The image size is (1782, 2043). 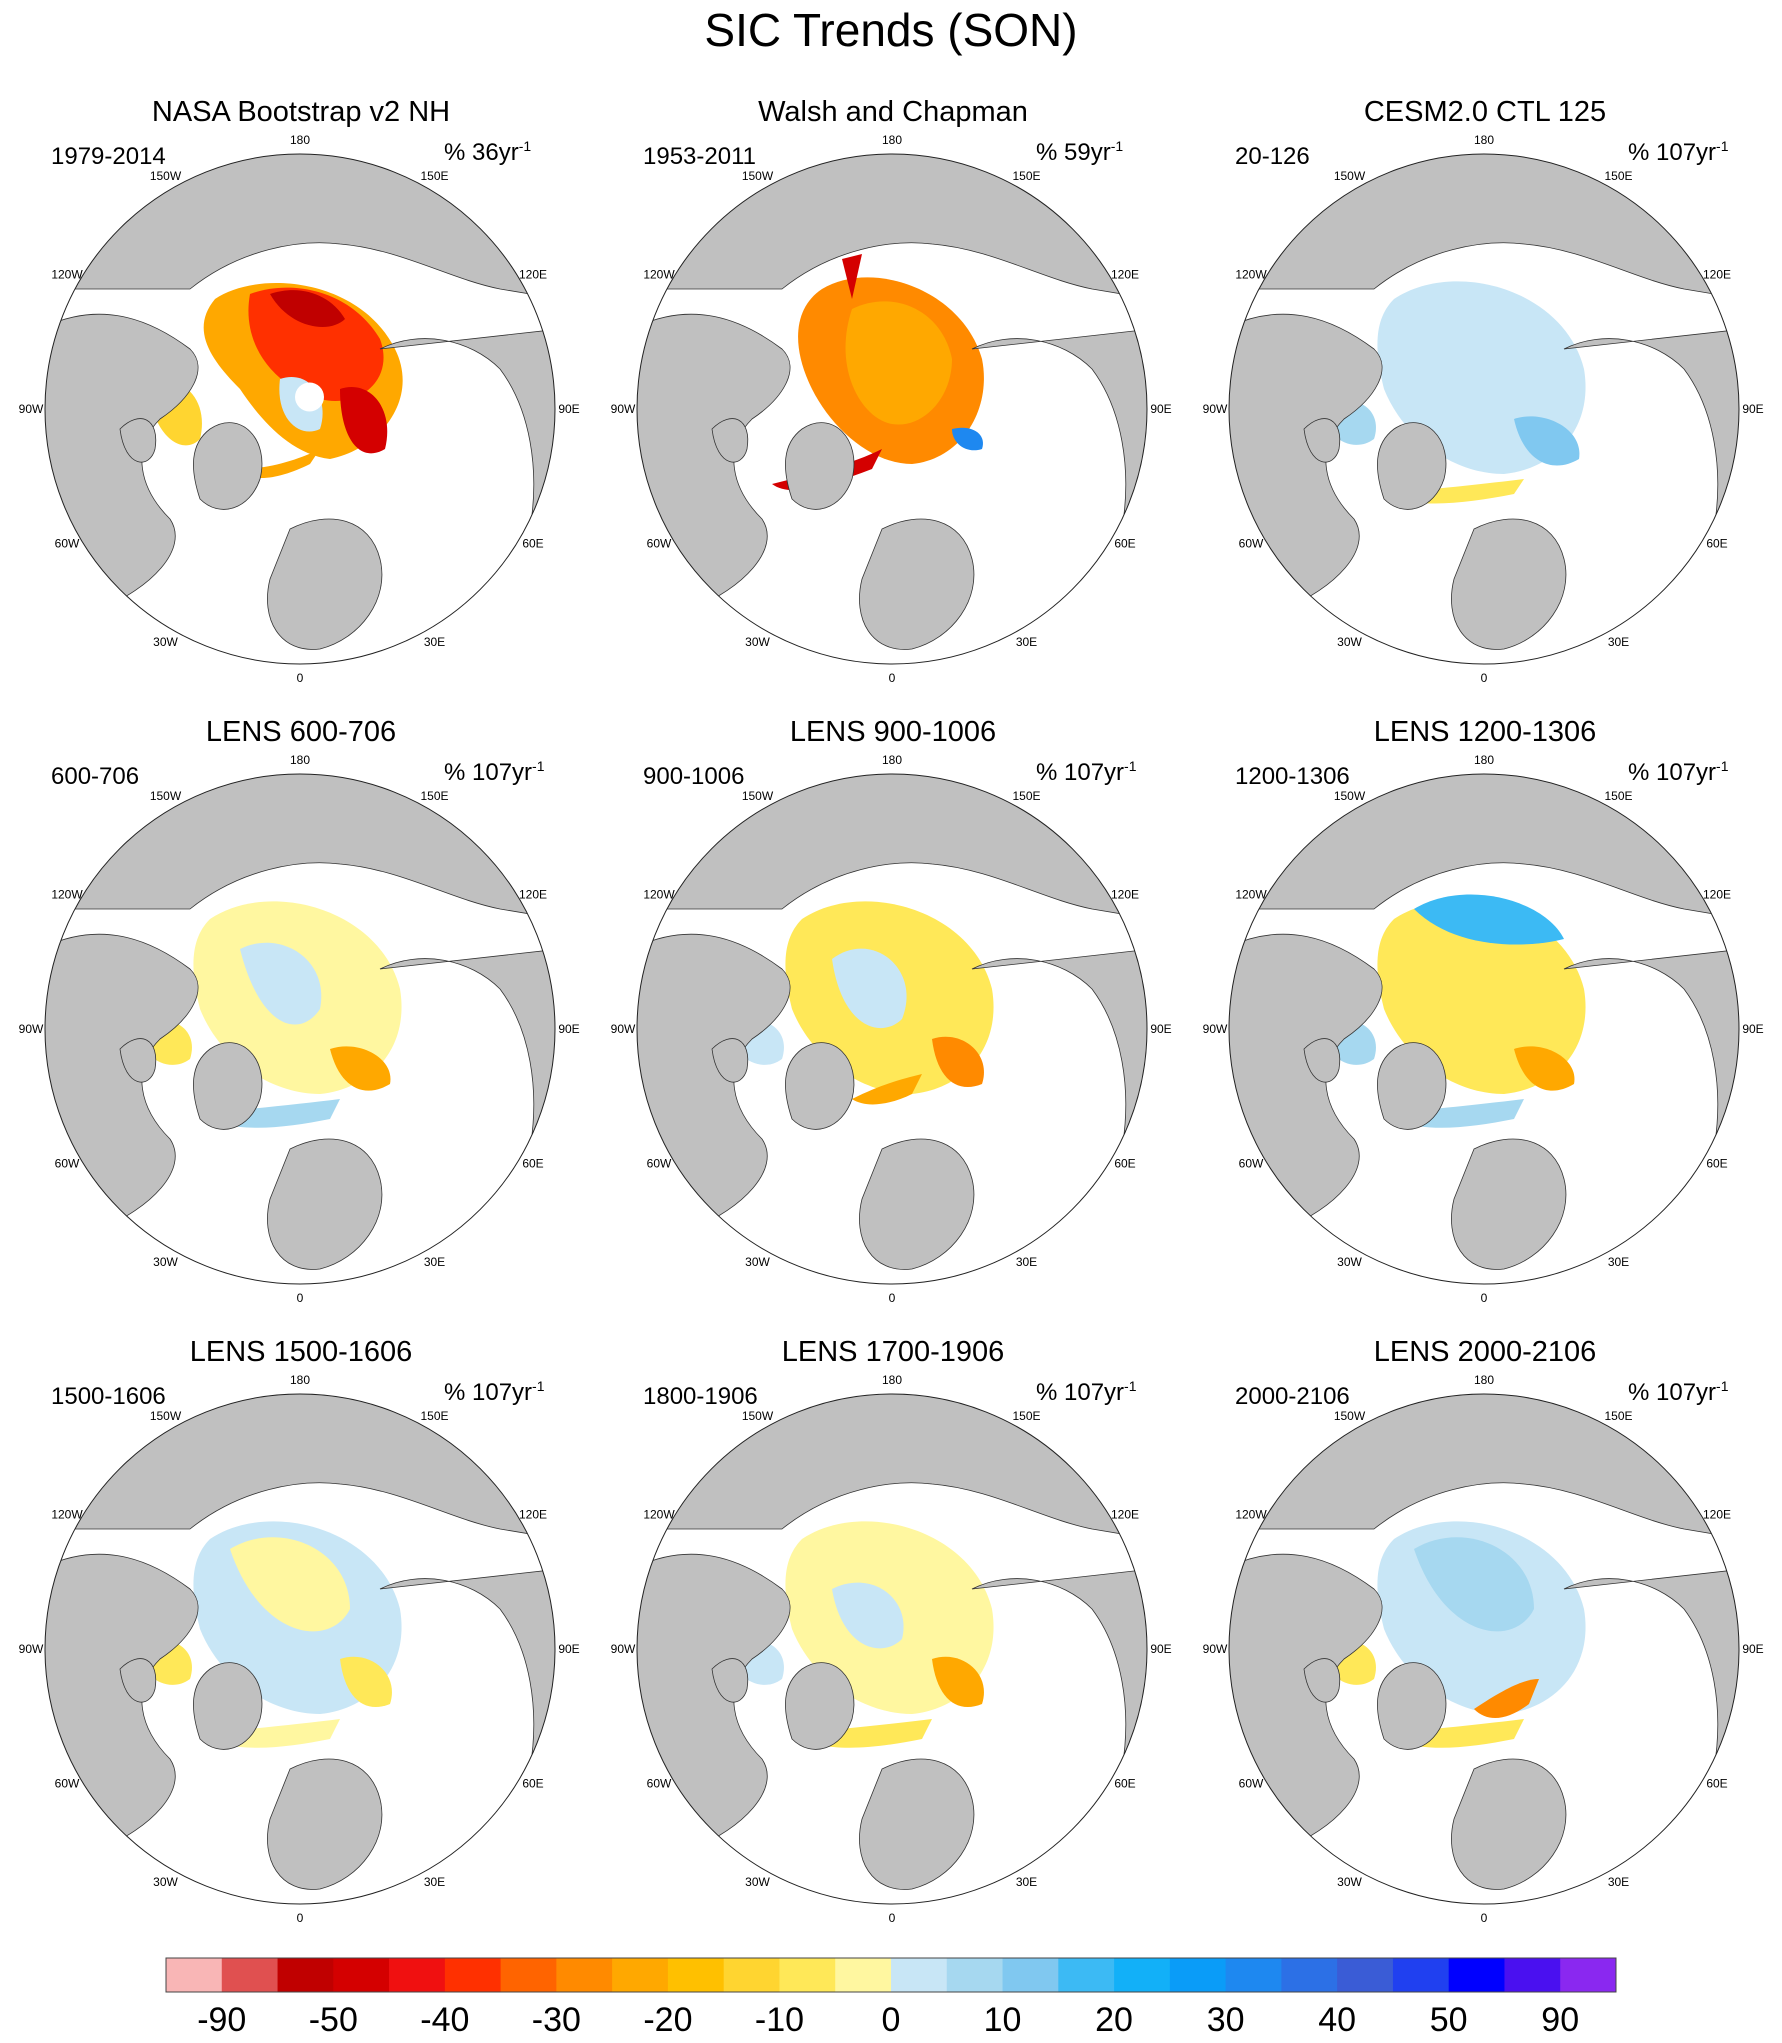 I want to click on panel-title: LENS 900-1006, so click(x=893, y=732).